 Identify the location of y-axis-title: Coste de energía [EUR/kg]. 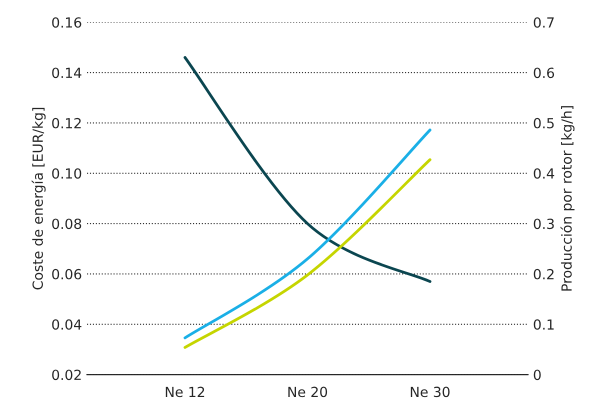
(39, 199).